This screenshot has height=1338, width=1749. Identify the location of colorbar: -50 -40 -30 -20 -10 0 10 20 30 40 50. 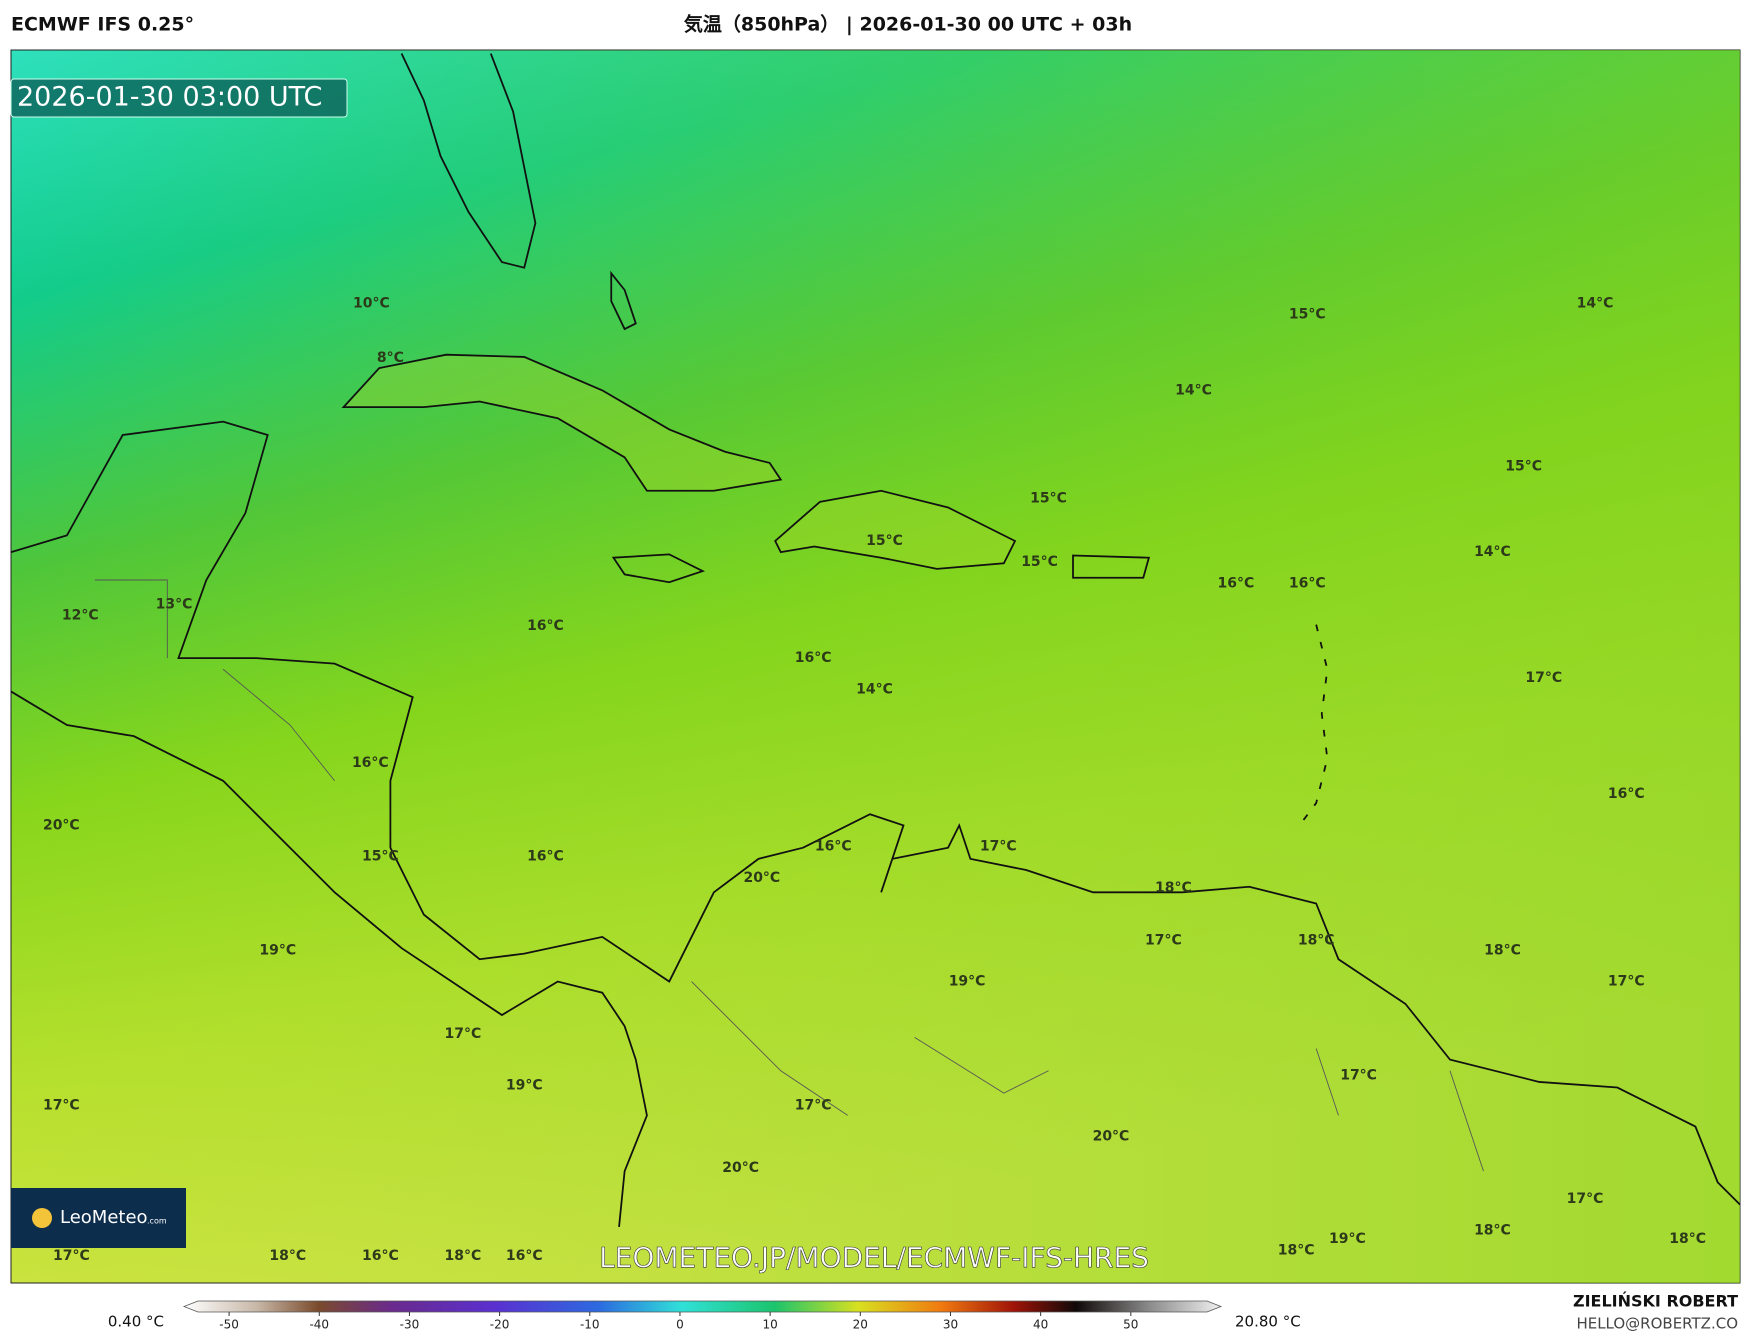
(702, 1316).